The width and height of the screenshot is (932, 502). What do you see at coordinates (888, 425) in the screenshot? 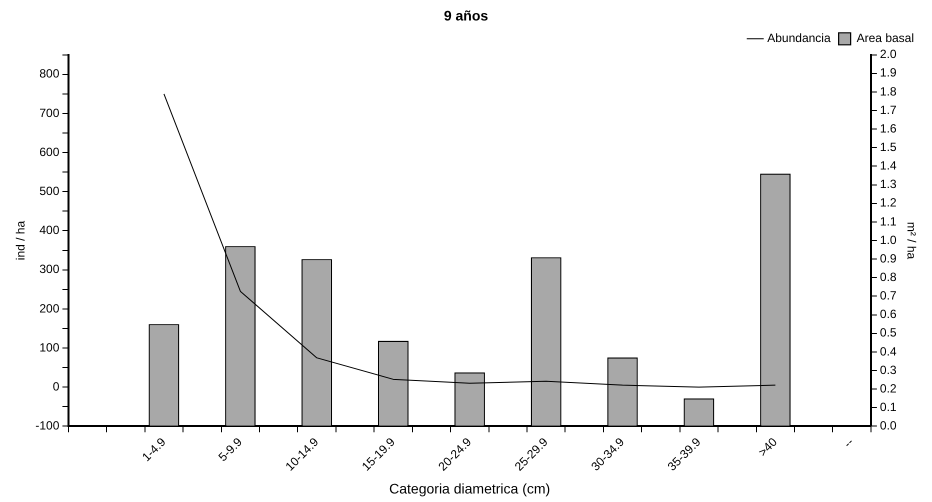
I see `y2-tick-label: 0.0` at bounding box center [888, 425].